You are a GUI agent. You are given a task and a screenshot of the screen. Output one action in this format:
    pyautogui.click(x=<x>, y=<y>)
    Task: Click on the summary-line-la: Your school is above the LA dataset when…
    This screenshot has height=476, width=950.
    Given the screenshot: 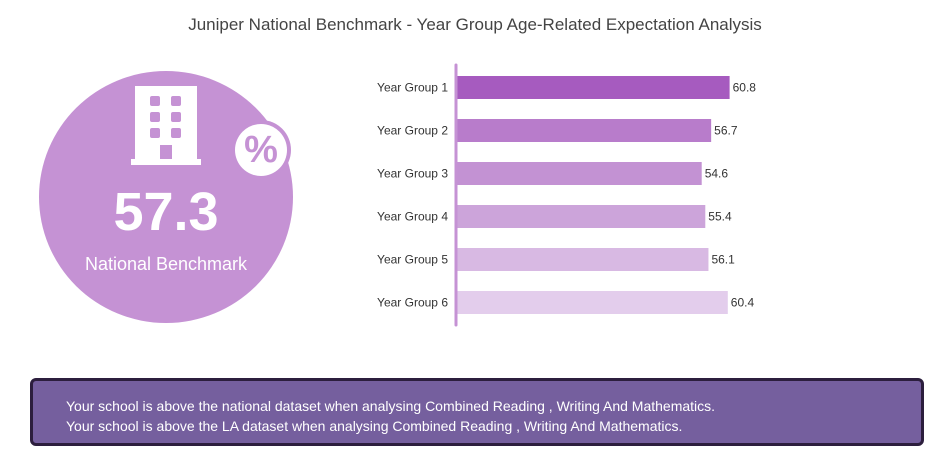 What is the action you would take?
    pyautogui.click(x=374, y=426)
    